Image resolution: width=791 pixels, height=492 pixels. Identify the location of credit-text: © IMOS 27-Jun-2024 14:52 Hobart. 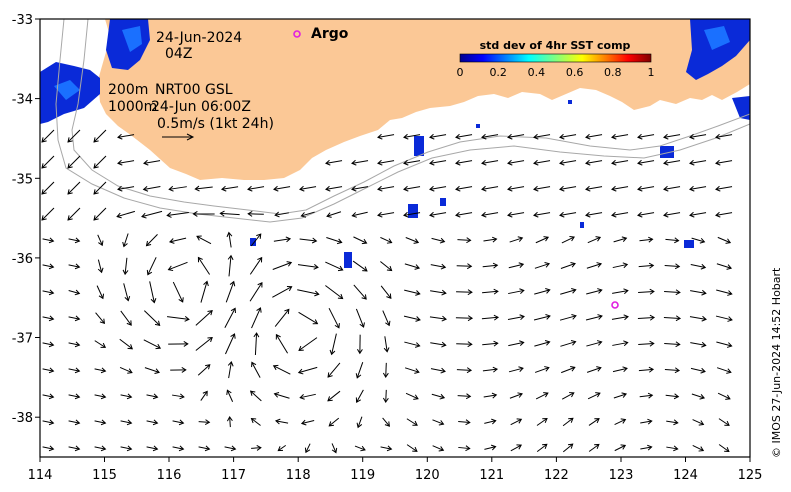
(776, 362).